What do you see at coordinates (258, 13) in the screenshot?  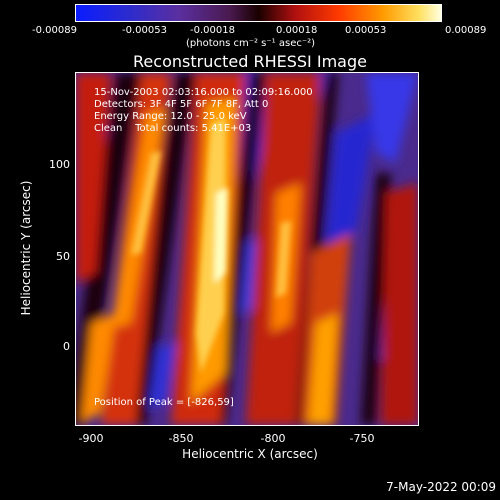 I see `colorbar` at bounding box center [258, 13].